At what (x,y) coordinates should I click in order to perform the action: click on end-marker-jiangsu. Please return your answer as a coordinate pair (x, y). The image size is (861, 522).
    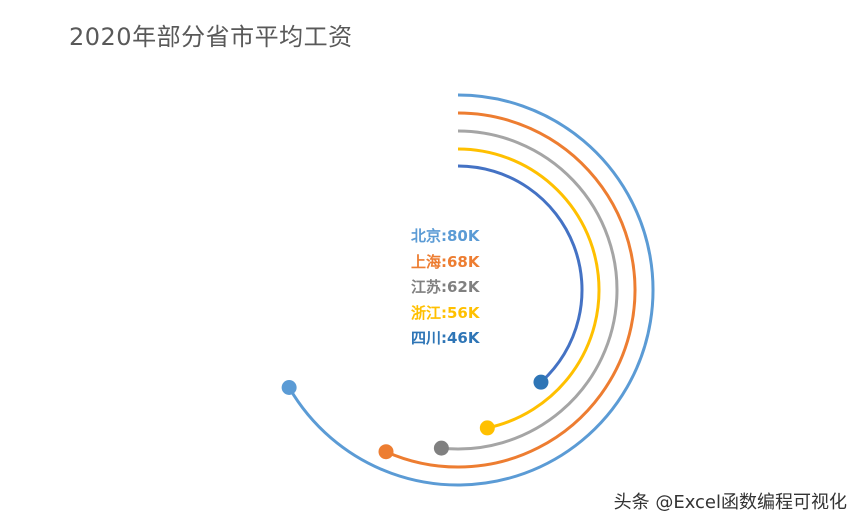
    Looking at the image, I should click on (441, 448).